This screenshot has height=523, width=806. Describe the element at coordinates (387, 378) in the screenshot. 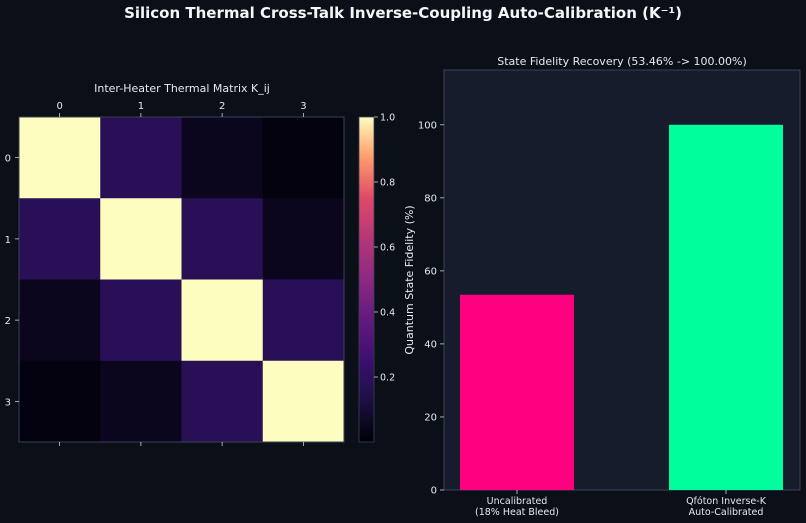

I see `colorbar-tick-label: 0.2` at that location.